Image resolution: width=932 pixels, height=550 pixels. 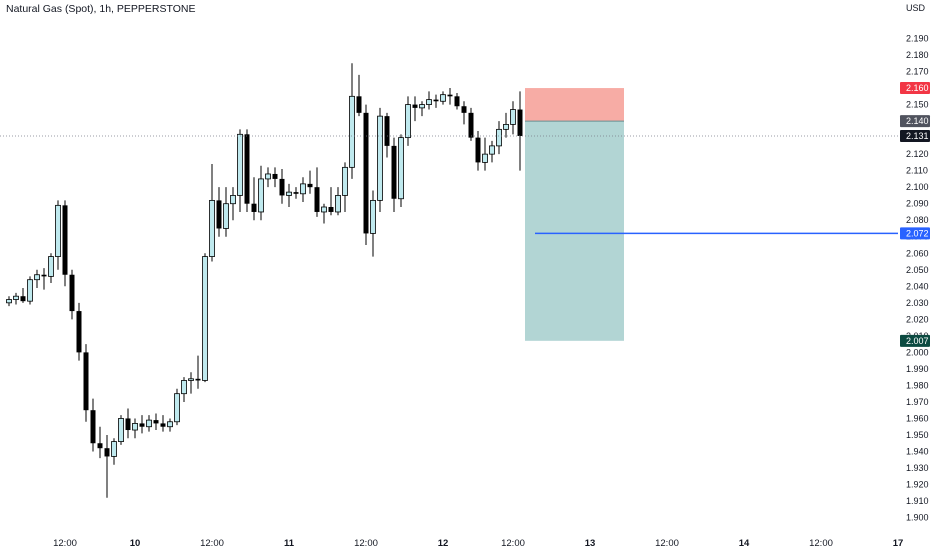 I want to click on price-badges: 2.160 2.140 2.131 2.072 2.007, so click(x=915, y=214).